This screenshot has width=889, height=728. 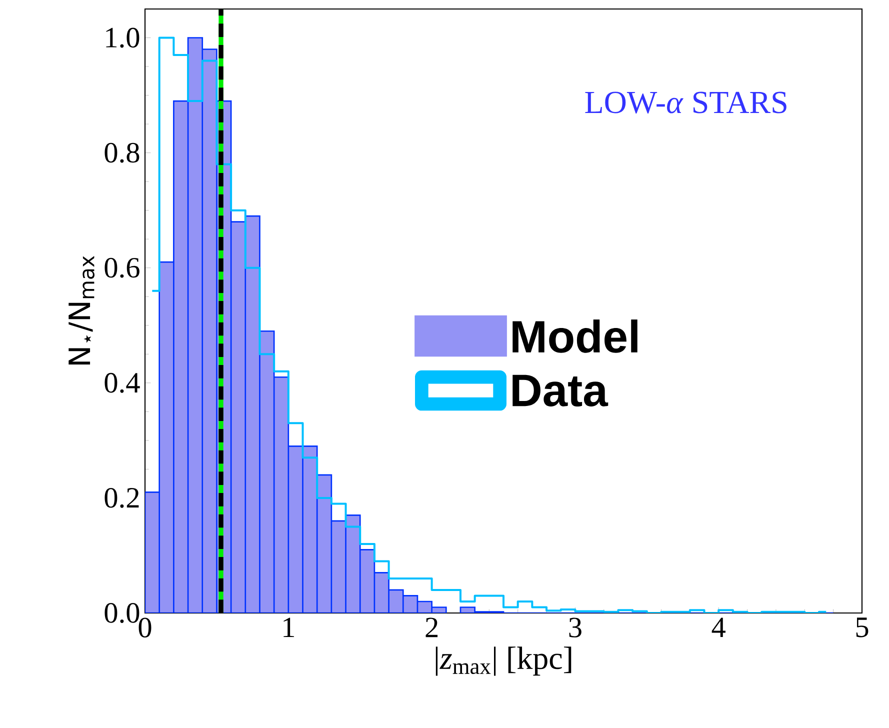 I want to click on x-tick-label: 2, so click(x=432, y=628).